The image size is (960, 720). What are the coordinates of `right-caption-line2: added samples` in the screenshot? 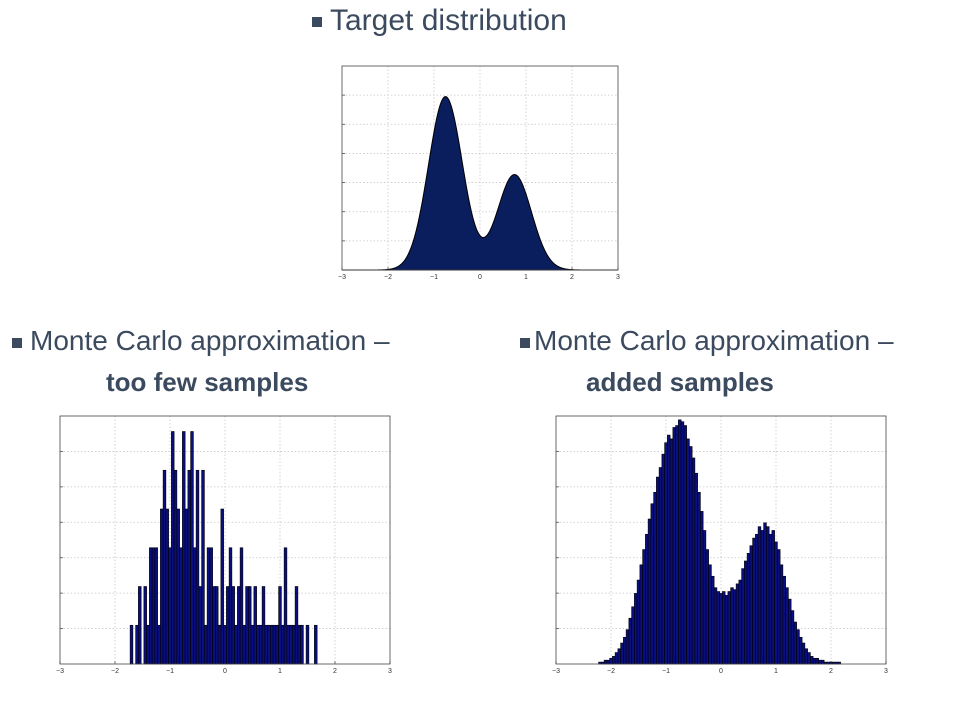 It's located at (680, 382).